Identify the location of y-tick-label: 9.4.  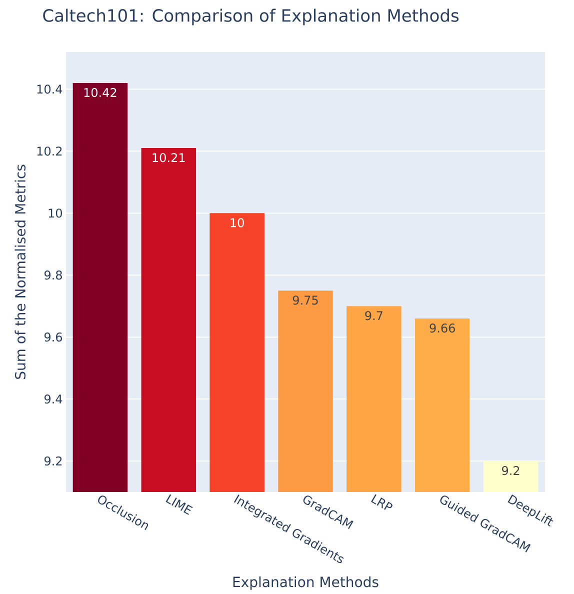
(53, 399).